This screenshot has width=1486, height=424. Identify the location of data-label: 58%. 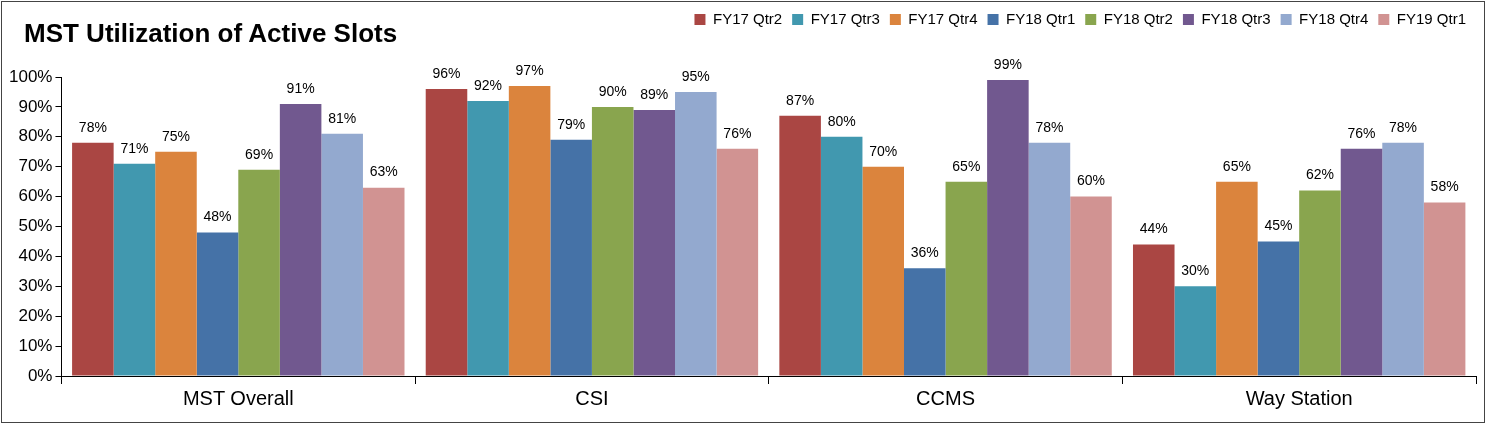
(1444, 186).